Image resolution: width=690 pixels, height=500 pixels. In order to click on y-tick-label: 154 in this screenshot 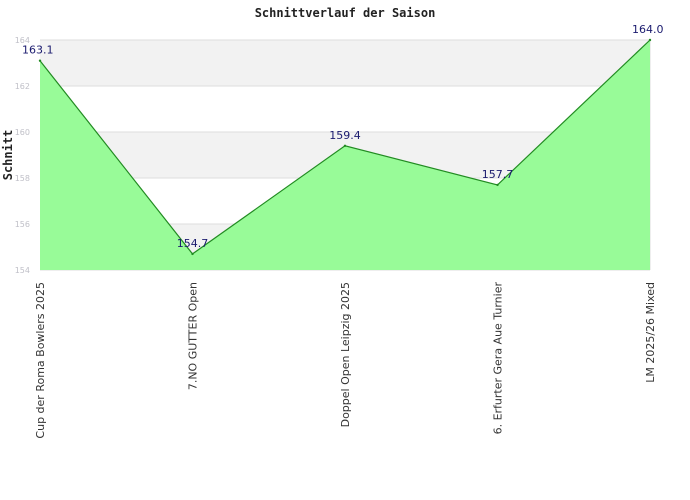, I will do `click(22, 270)`.